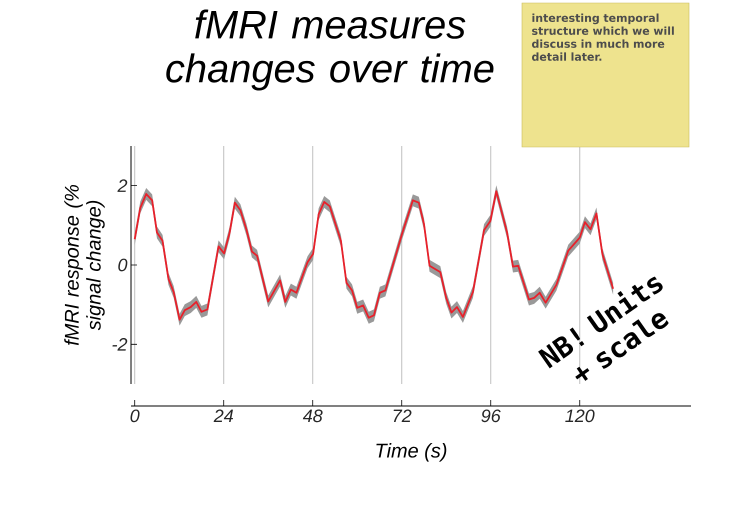 Image resolution: width=755 pixels, height=512 pixels. Describe the element at coordinates (122, 185) in the screenshot. I see `y-tick-label: 2` at that location.